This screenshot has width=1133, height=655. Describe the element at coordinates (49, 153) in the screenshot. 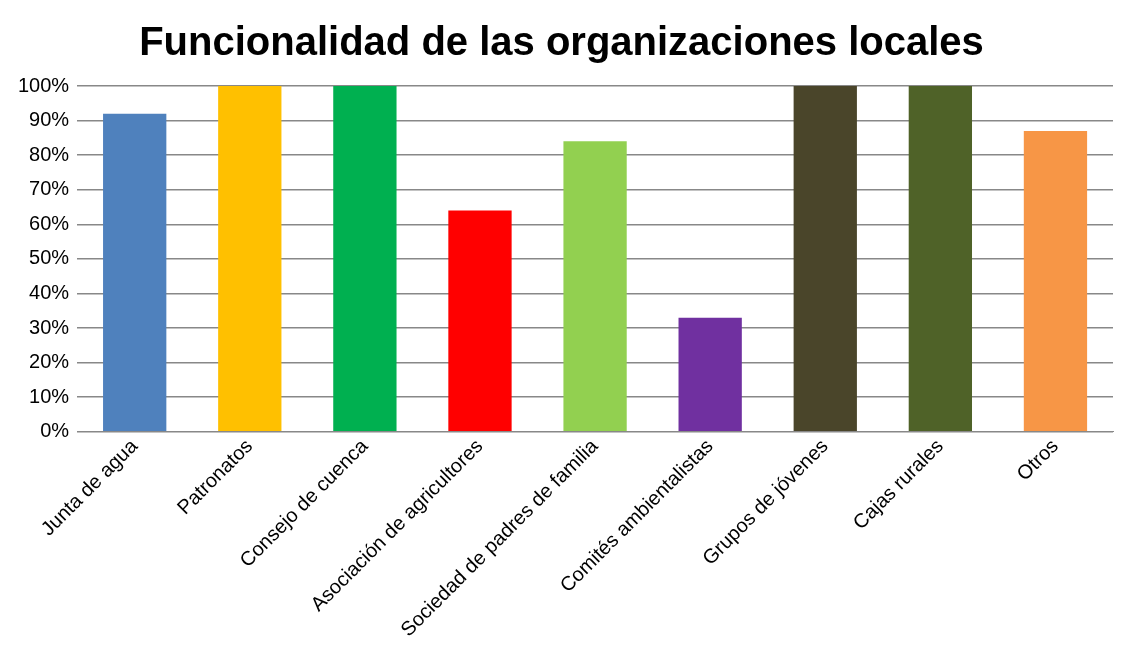

I see `y-tick-label: 80%` at that location.